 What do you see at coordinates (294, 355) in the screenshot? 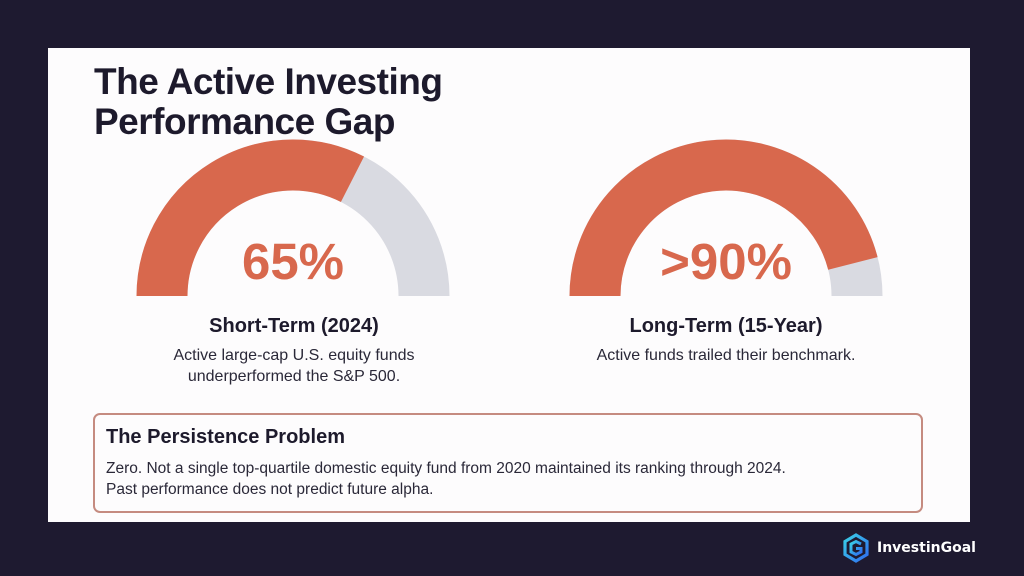
I see `desc-line: Active large-cap U.S. equity funds` at bounding box center [294, 355].